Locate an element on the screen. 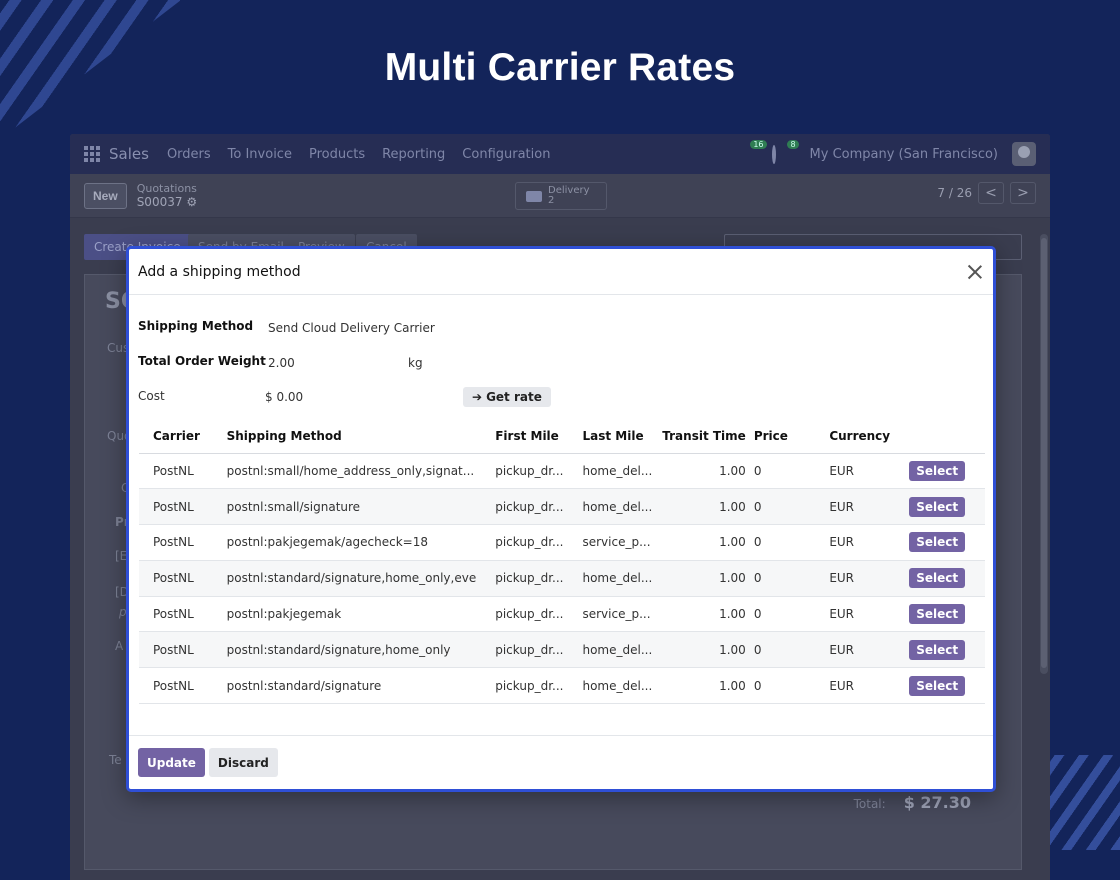 The height and width of the screenshot is (880, 1120). col-currency: Currency is located at coordinates (855, 436).